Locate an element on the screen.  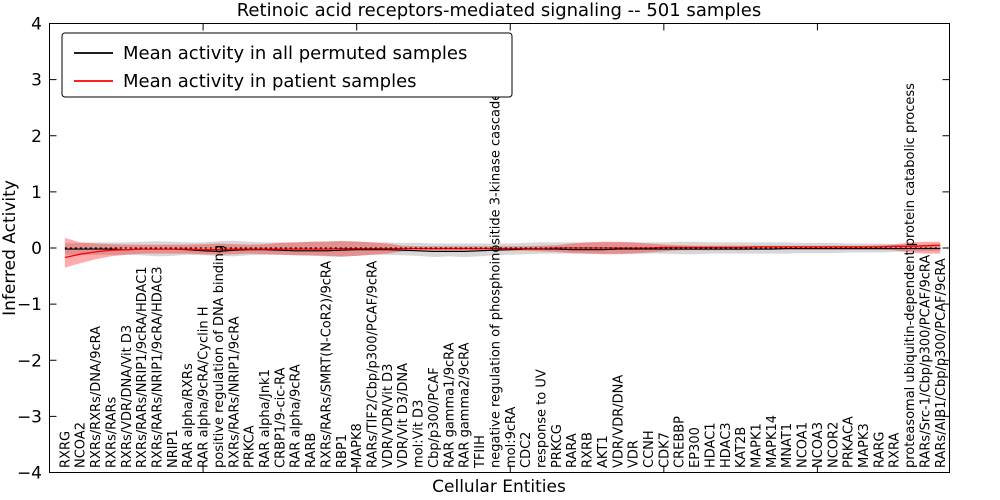
category-label: VDR/Vit D3/DNA is located at coordinates (403, 415).